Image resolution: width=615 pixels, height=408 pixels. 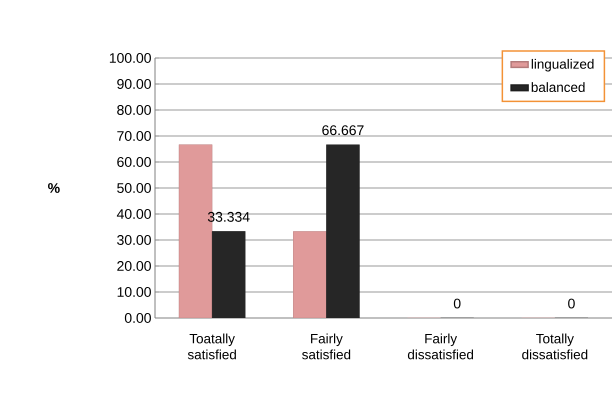 I want to click on data-label: 33.334, so click(x=229, y=217).